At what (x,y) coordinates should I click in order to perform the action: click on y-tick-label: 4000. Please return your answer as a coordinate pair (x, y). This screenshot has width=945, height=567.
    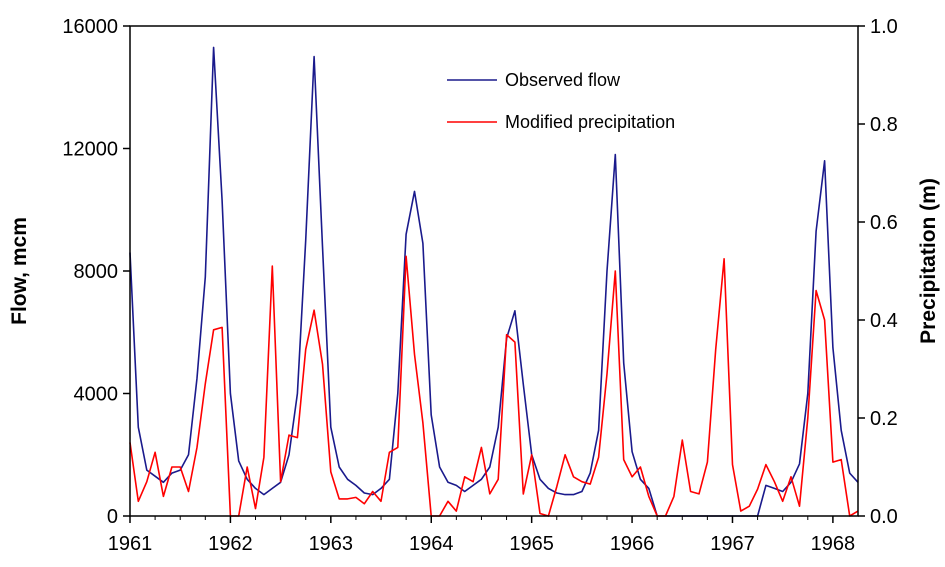
    Looking at the image, I should click on (96, 395).